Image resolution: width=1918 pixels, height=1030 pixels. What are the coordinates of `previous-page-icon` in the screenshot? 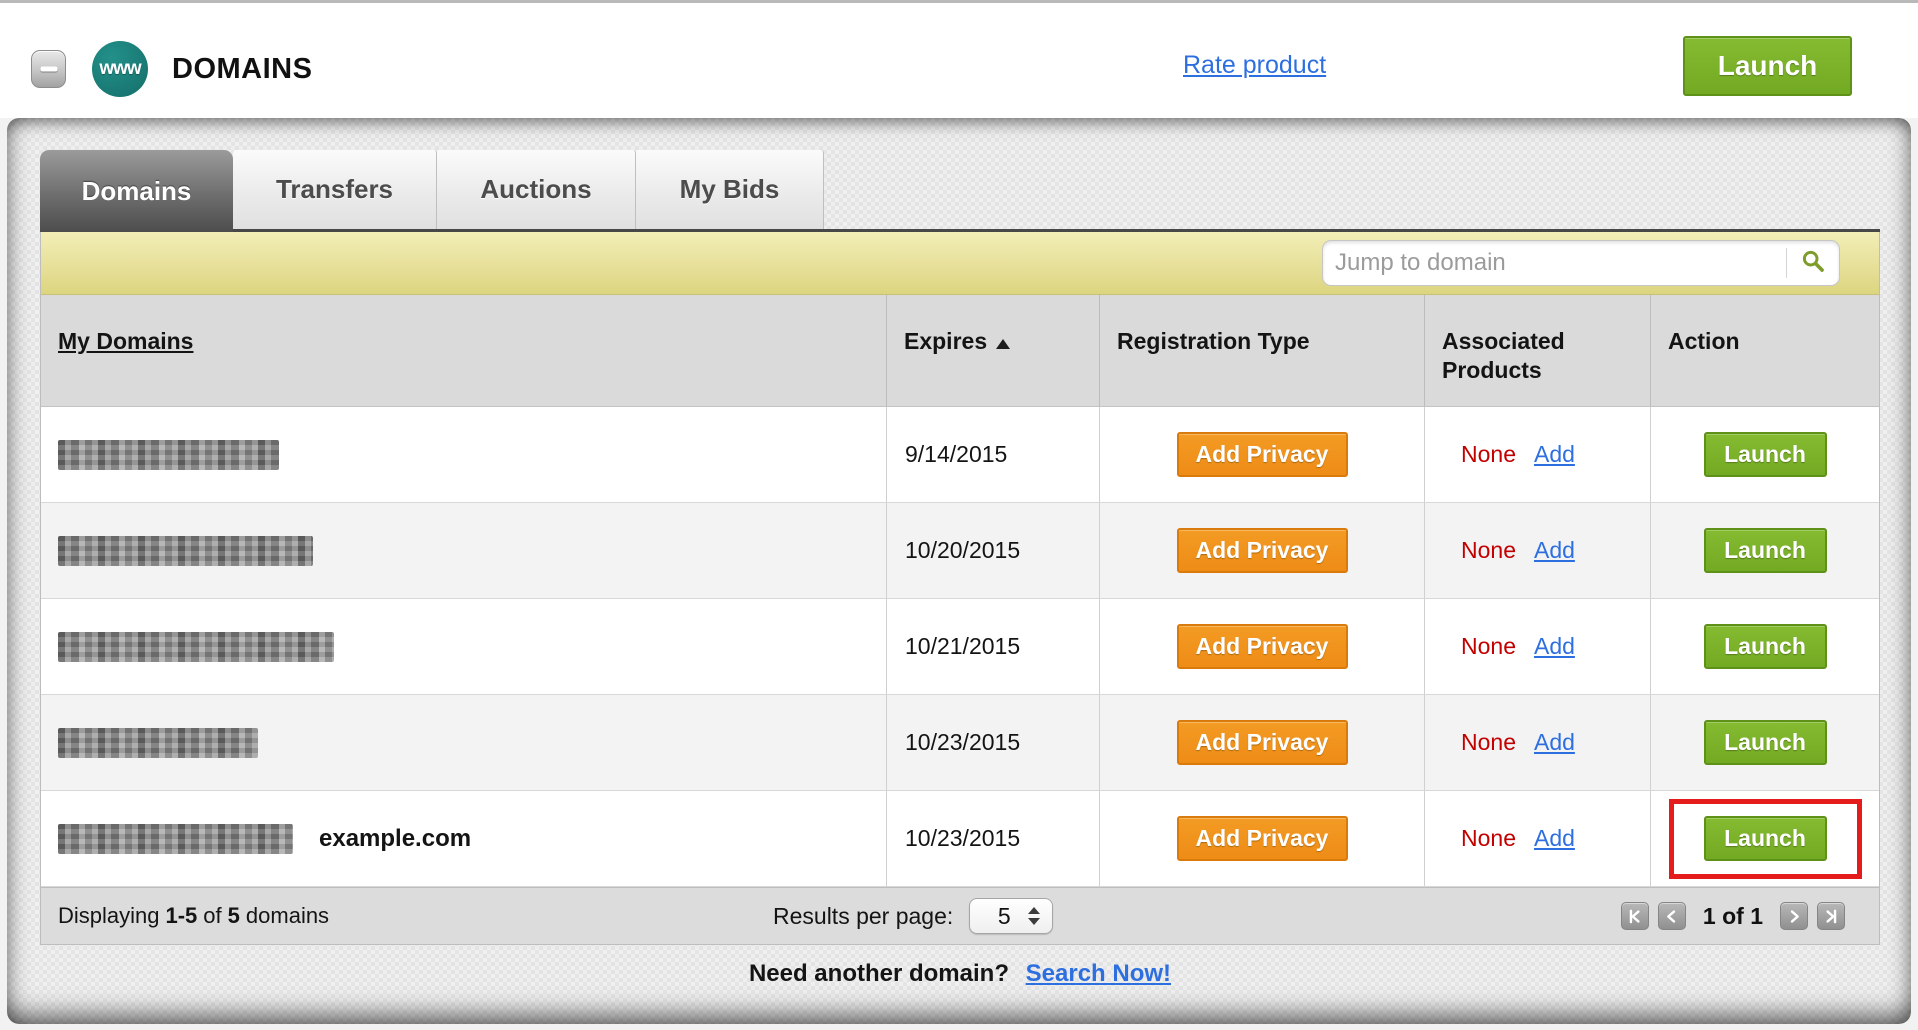 It's located at (1671, 916).